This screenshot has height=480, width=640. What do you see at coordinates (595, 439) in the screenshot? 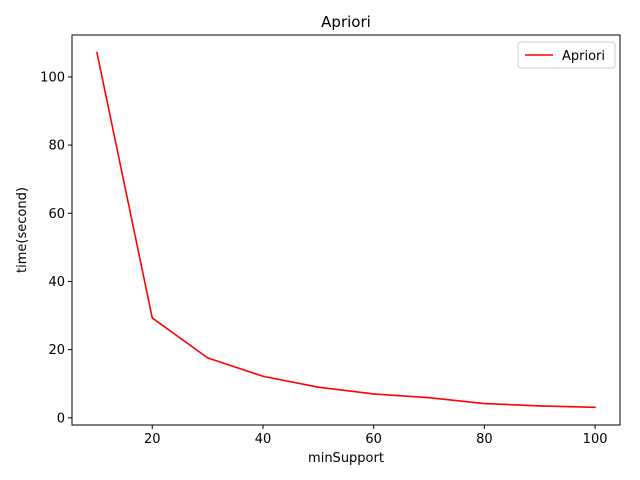
I see `x-tick-label: 100` at bounding box center [595, 439].